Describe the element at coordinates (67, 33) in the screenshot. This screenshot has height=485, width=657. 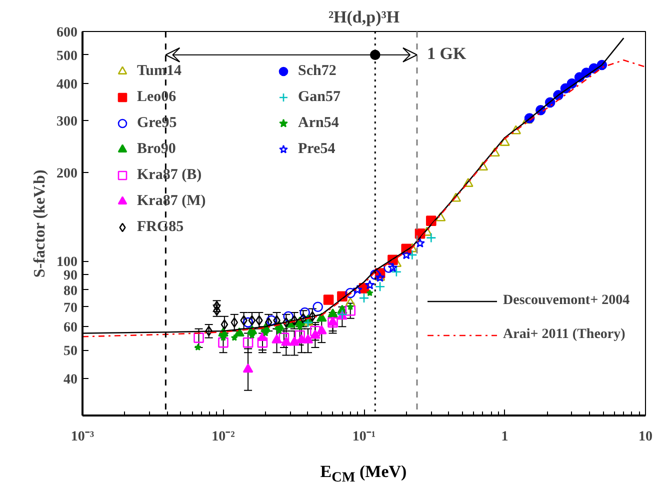
I see `y-tick-label: 600` at that location.